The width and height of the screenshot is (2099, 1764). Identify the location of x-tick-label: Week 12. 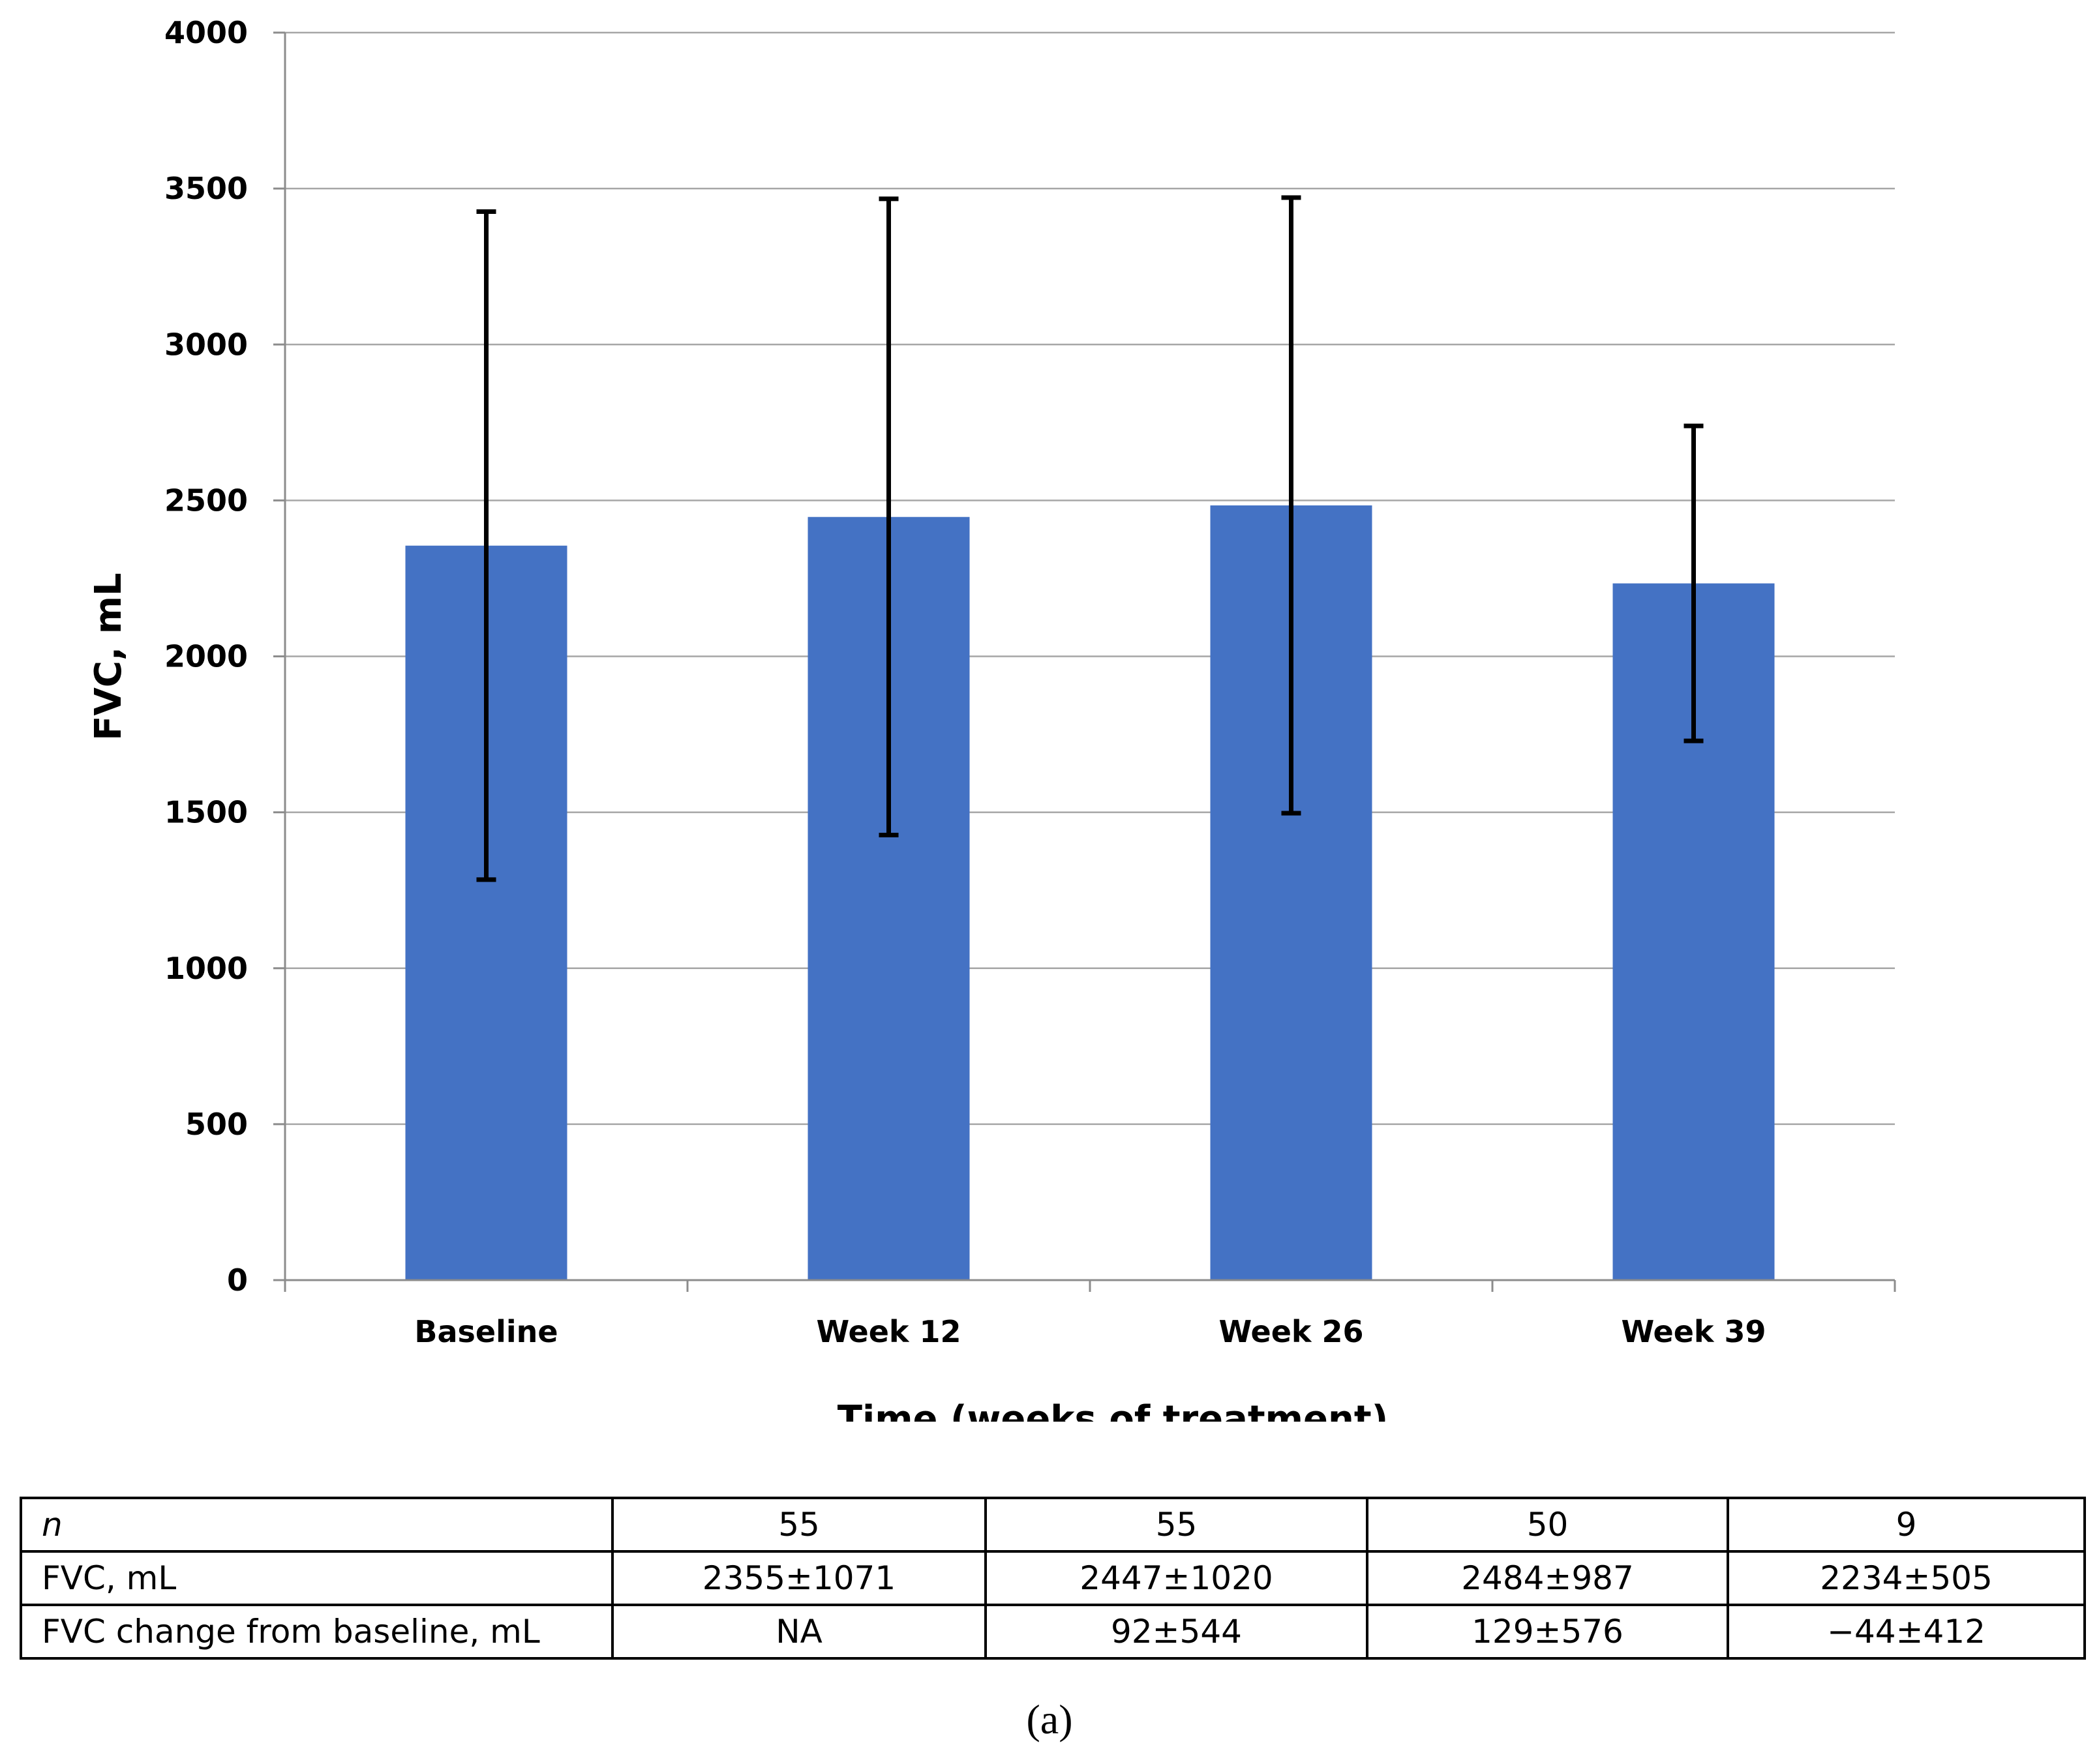
(888, 1331).